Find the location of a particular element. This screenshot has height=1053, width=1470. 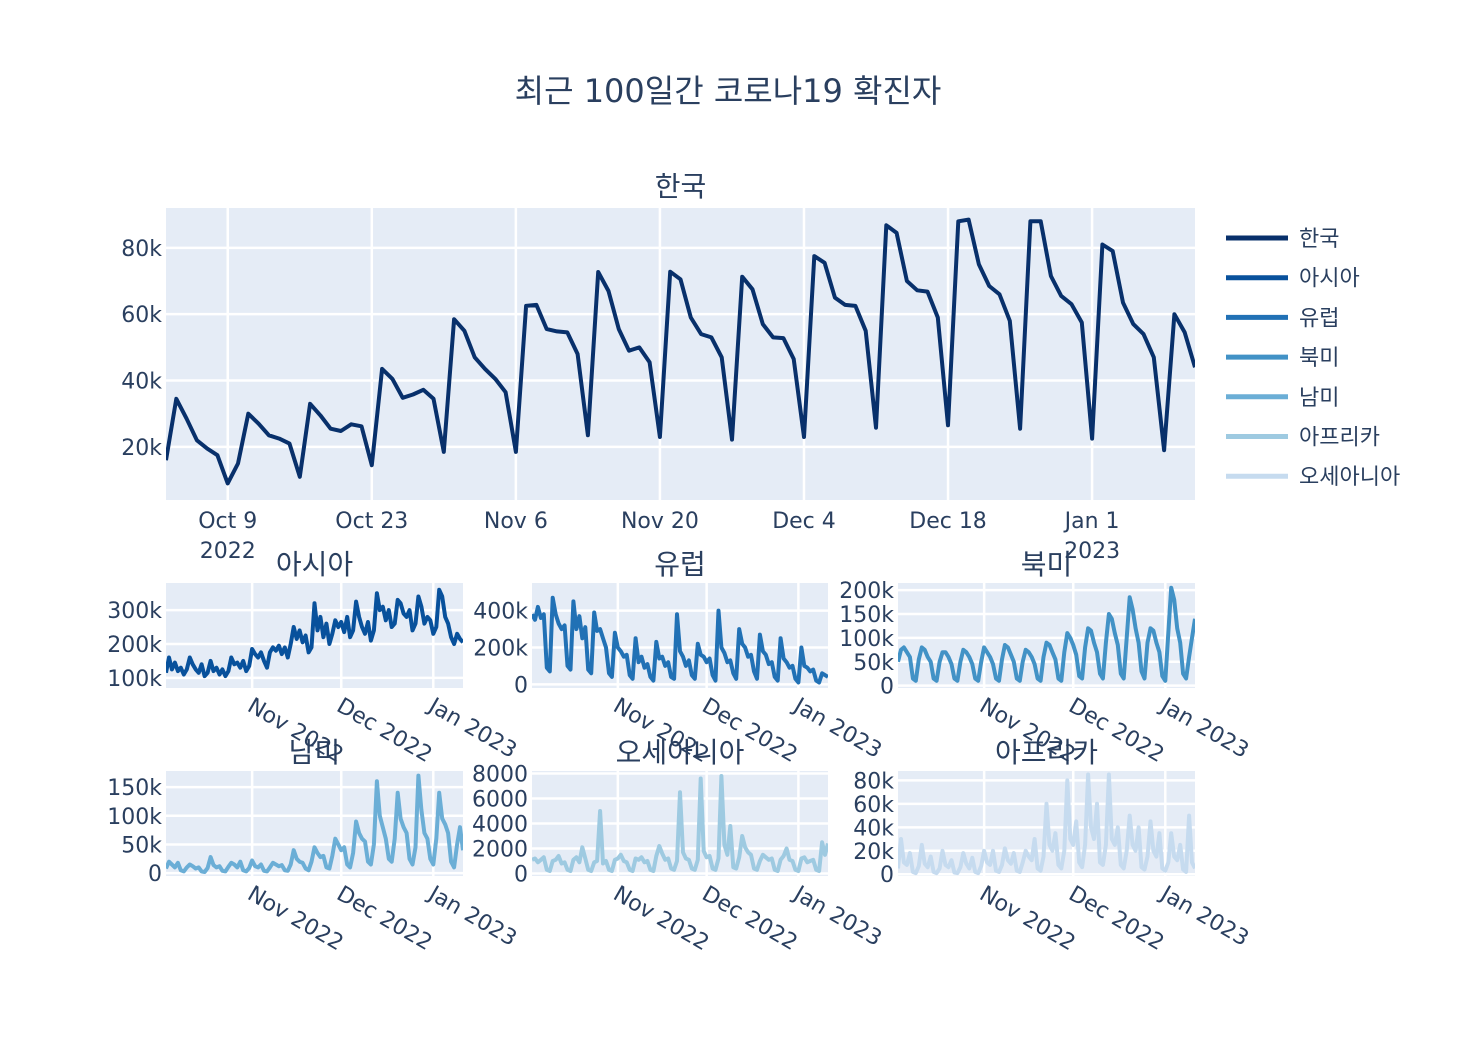

x-tick-label: Dec 4 is located at coordinates (804, 521).